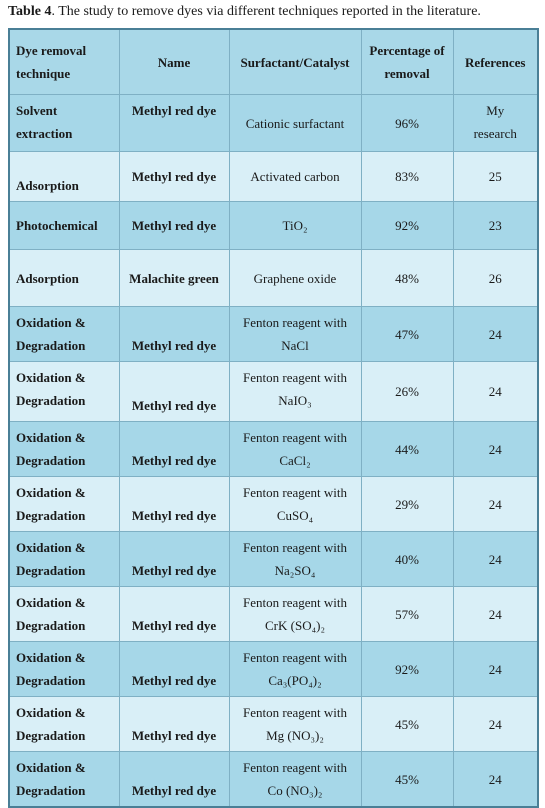 Image resolution: width=545 pixels, height=808 pixels. I want to click on table-cell: Fenton reagent with Mg (NO₃)₂, so click(295, 724).